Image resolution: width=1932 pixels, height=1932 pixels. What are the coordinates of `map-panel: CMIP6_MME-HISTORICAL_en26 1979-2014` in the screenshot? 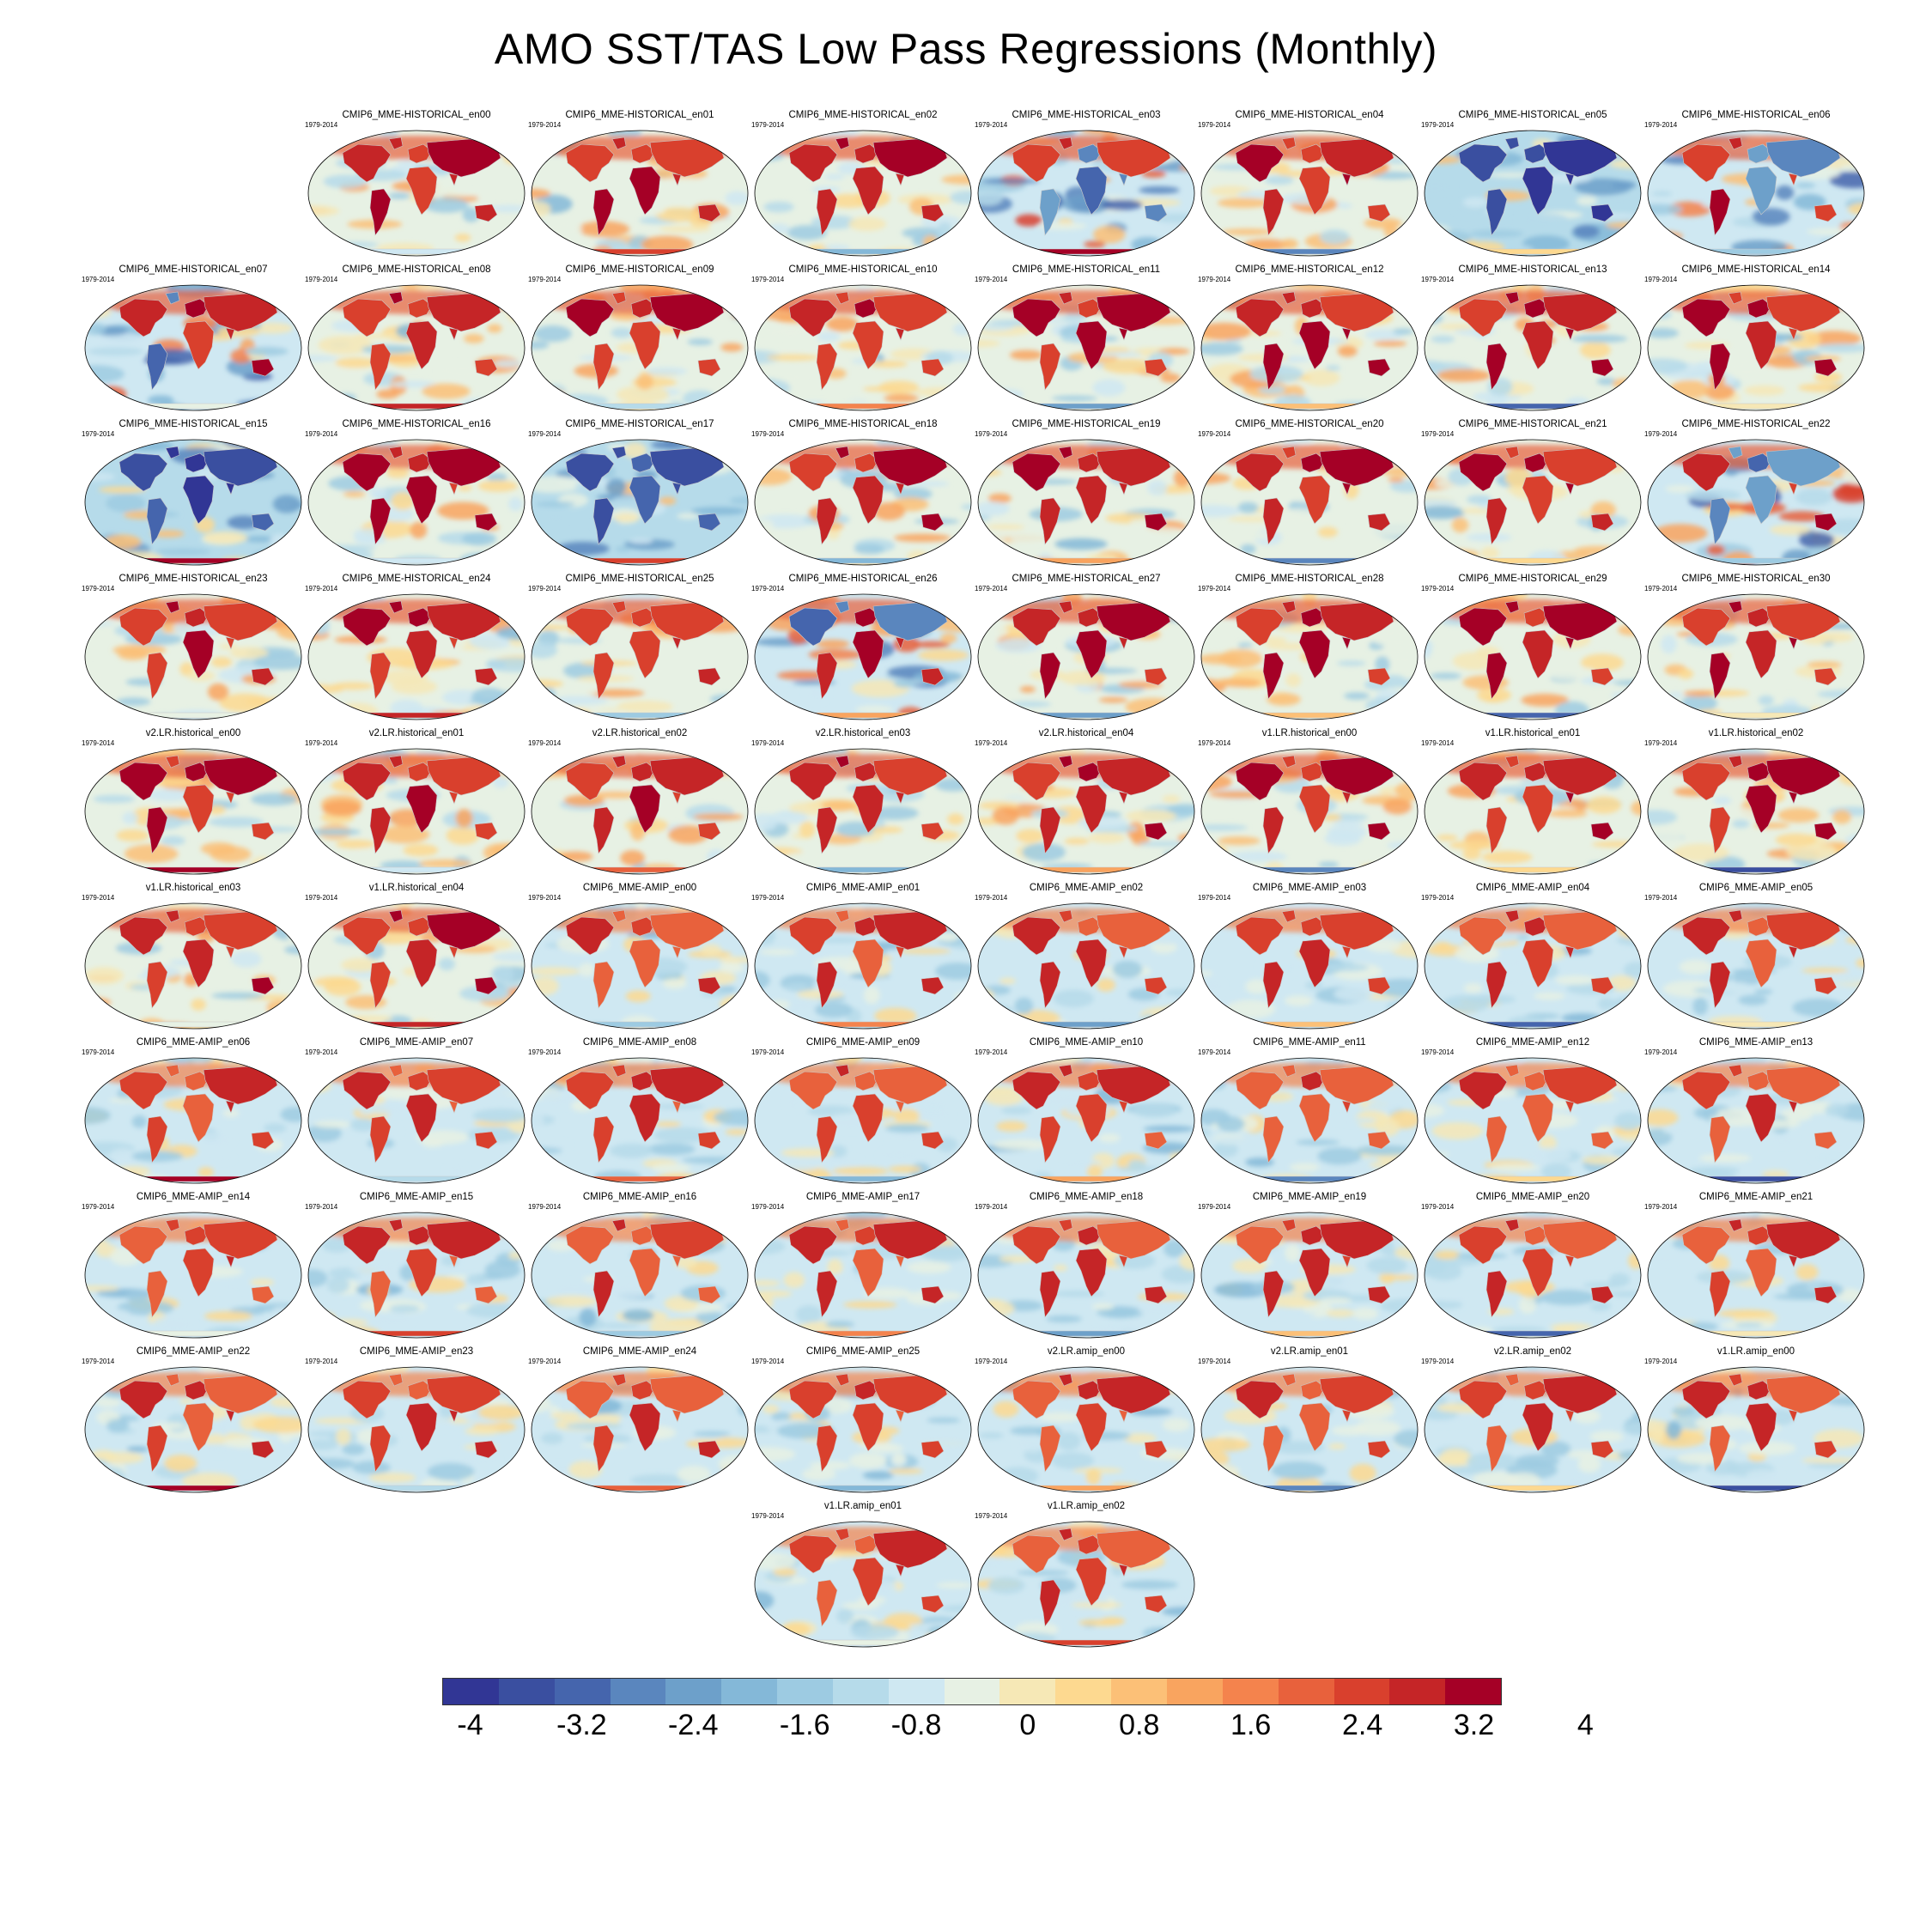 It's located at (863, 649).